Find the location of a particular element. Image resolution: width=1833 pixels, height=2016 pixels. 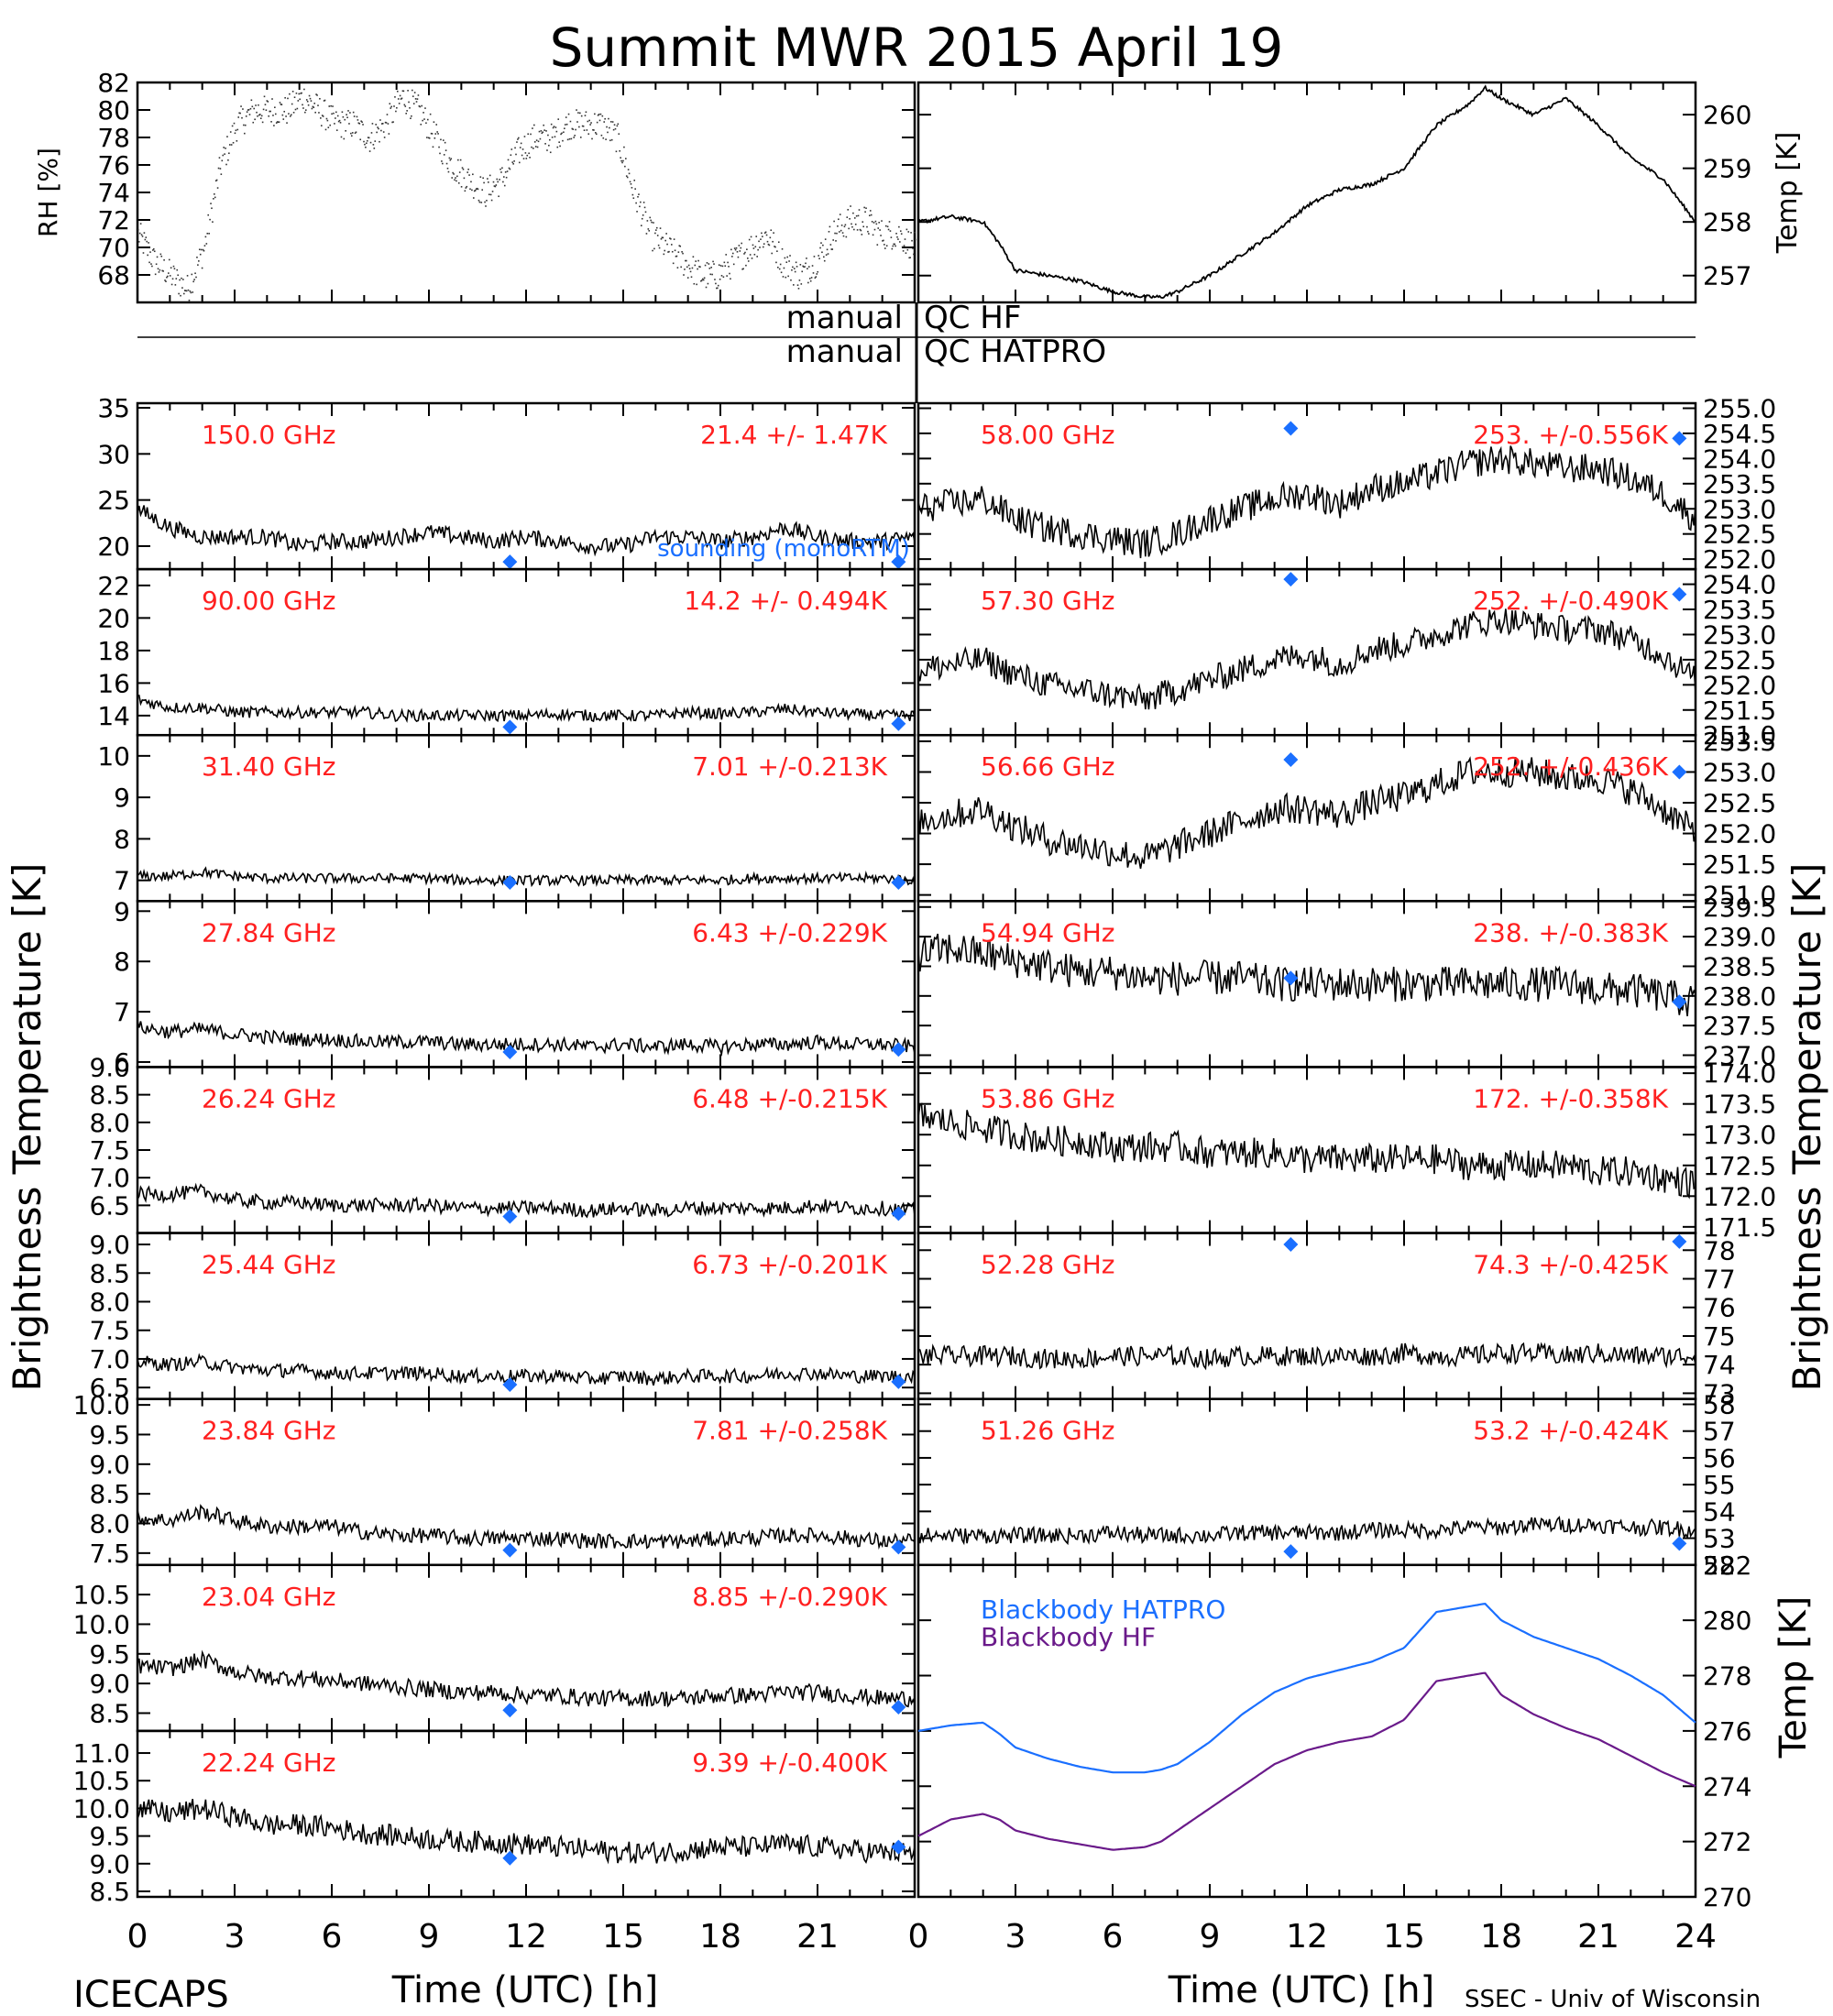

tb-left-panel: 8.59.09.510.010.5 23.04 GHz 8.85 +/-0.290K is located at coordinates (494, 1648).